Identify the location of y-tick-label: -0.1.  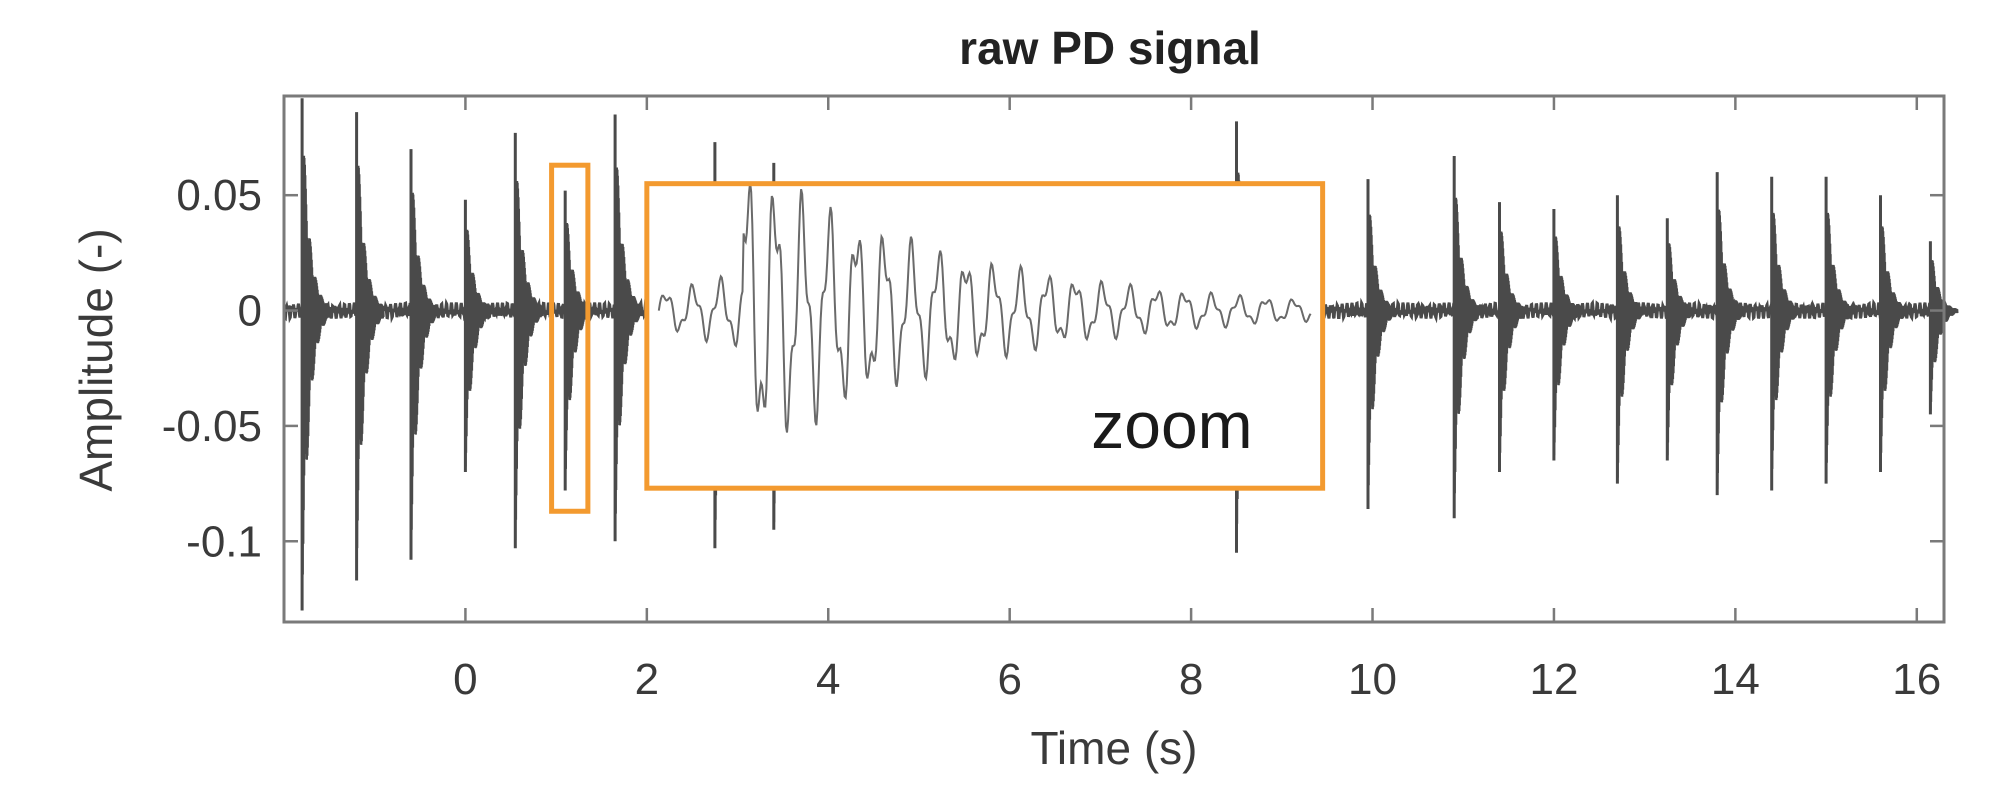
(224, 541).